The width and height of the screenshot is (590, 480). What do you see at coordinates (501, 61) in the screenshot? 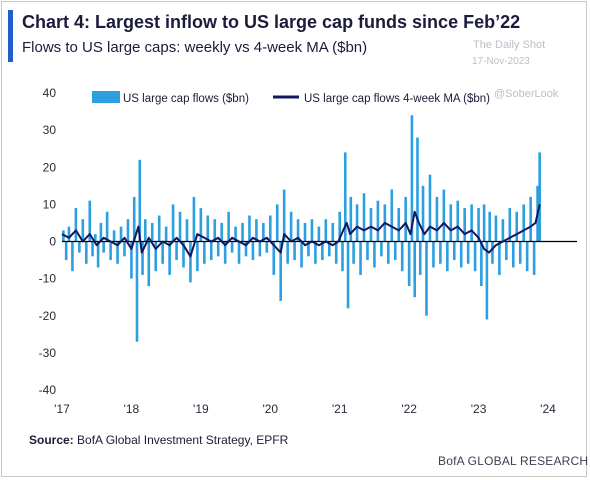
I see `watermark-line-2: 17-Nov-2023` at bounding box center [501, 61].